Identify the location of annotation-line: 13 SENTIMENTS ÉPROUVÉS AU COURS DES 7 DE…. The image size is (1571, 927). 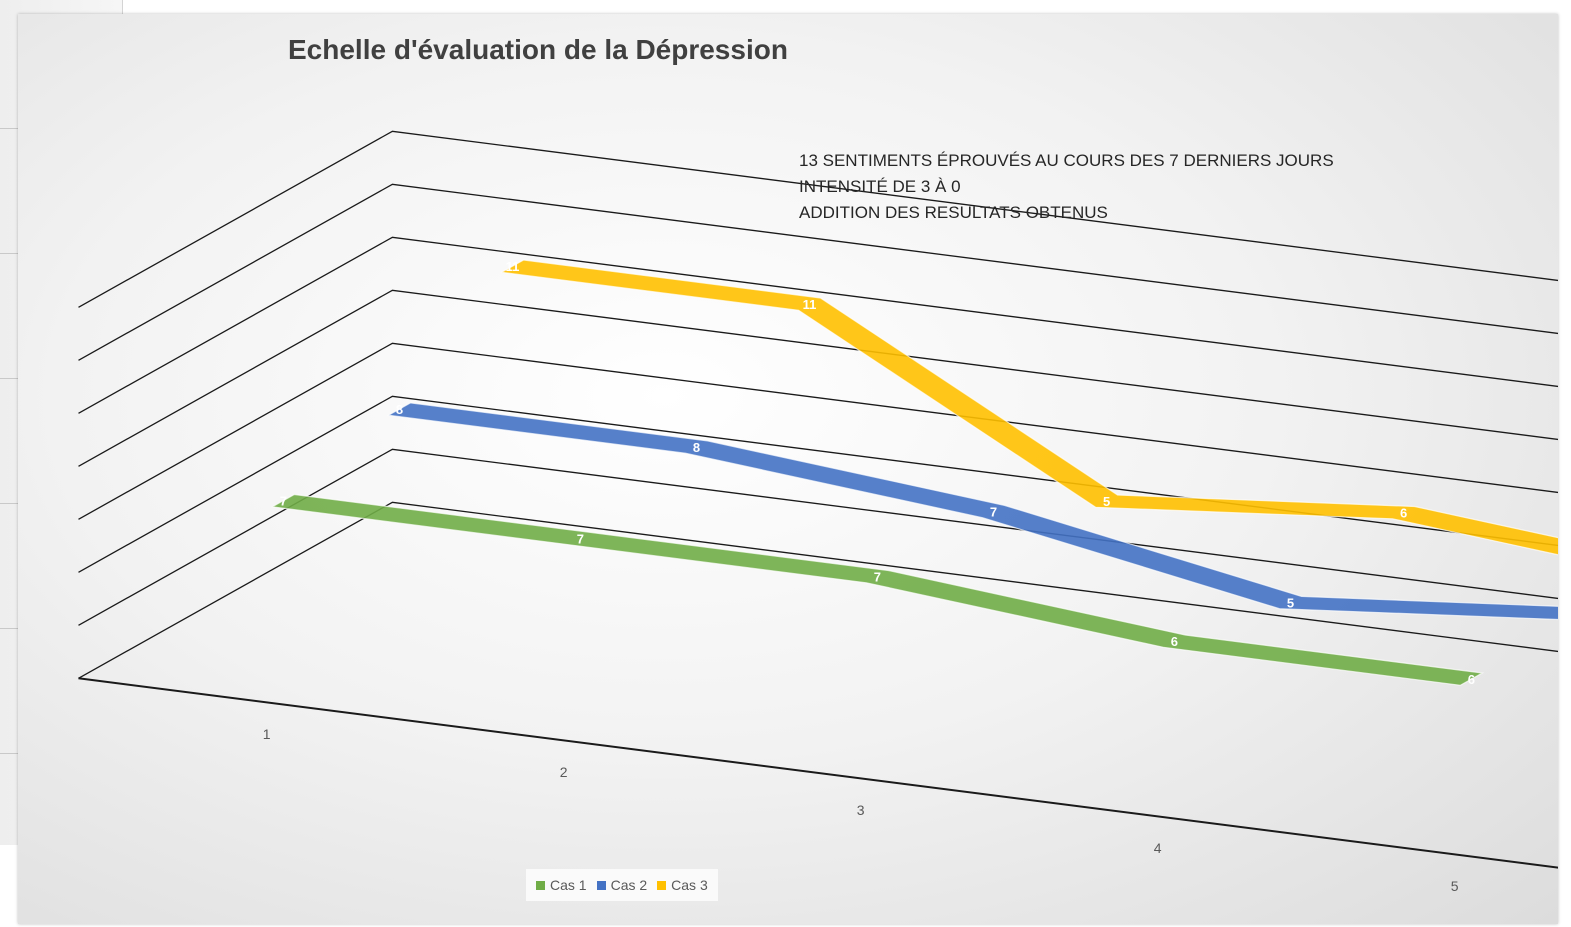
(1066, 160).